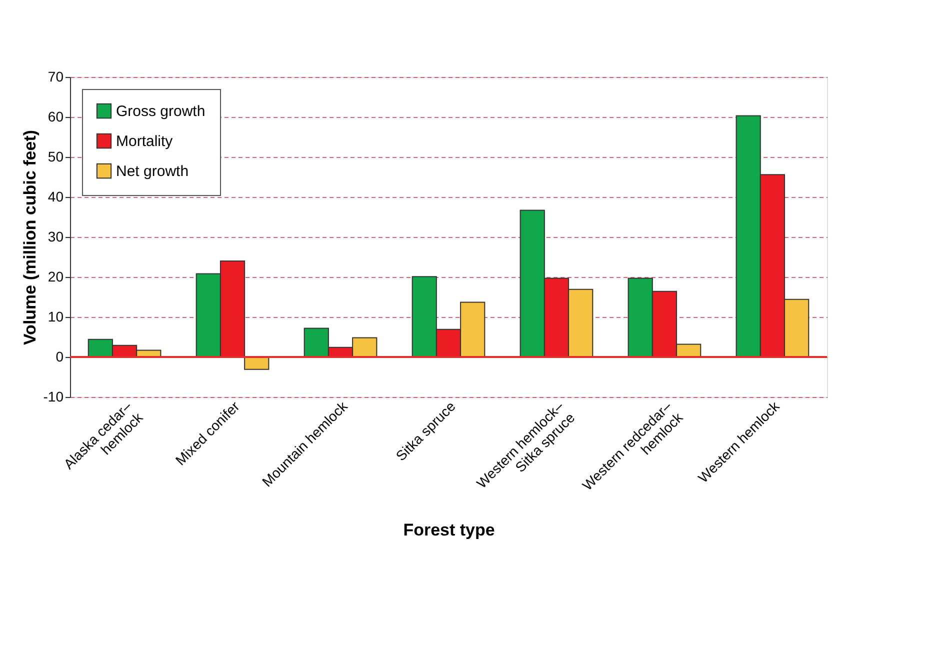  Describe the element at coordinates (56, 76) in the screenshot. I see `y-tick-label: 70` at that location.